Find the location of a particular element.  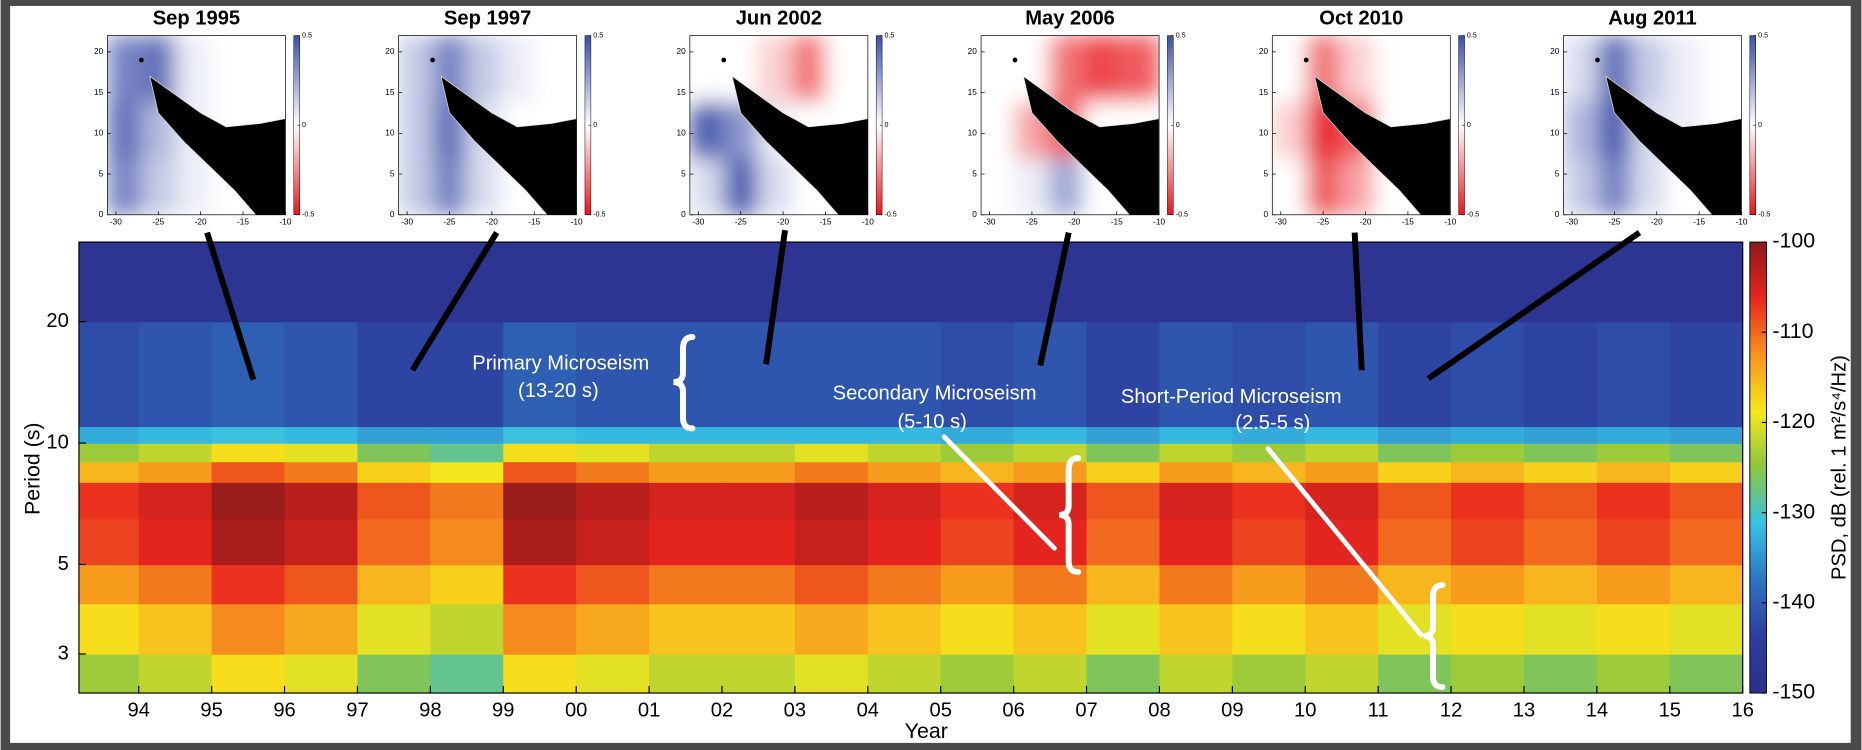

x-tick-label: -10 is located at coordinates (577, 221).